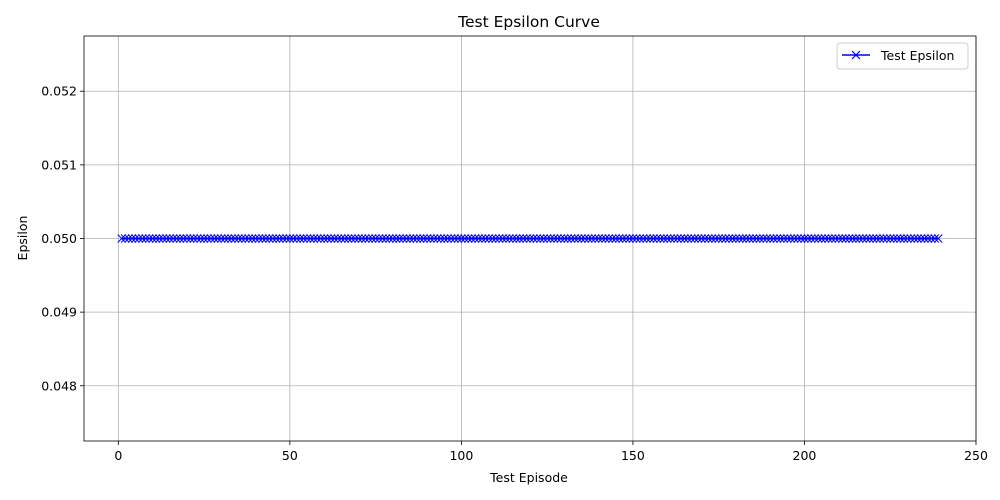  I want to click on x-tick-label: 200, so click(805, 455).